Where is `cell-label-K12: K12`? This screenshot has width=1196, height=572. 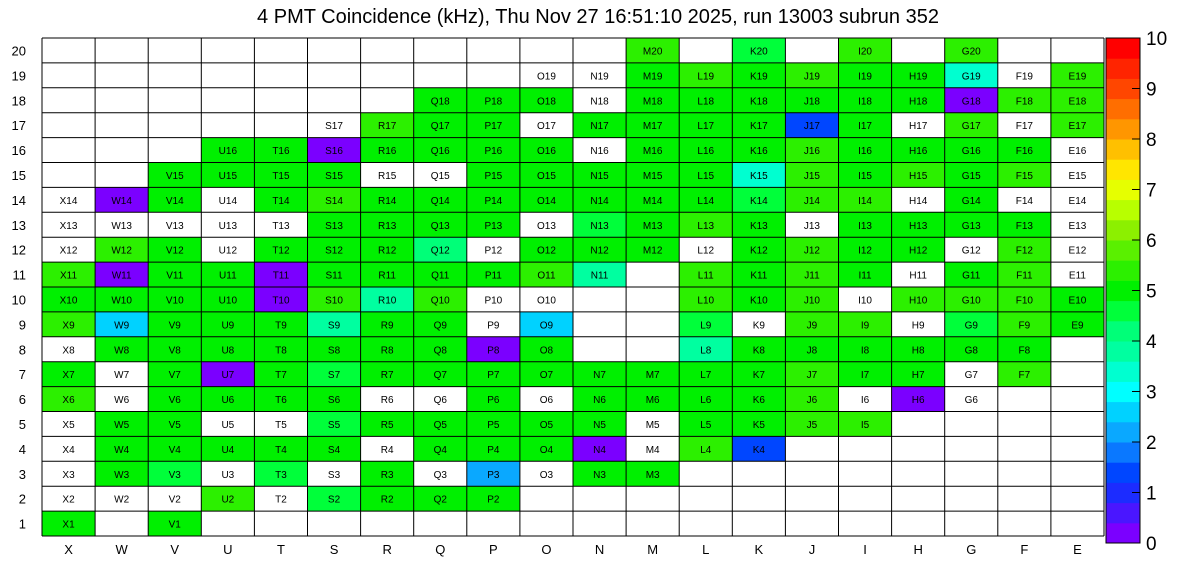
cell-label-K12: K12 is located at coordinates (759, 251).